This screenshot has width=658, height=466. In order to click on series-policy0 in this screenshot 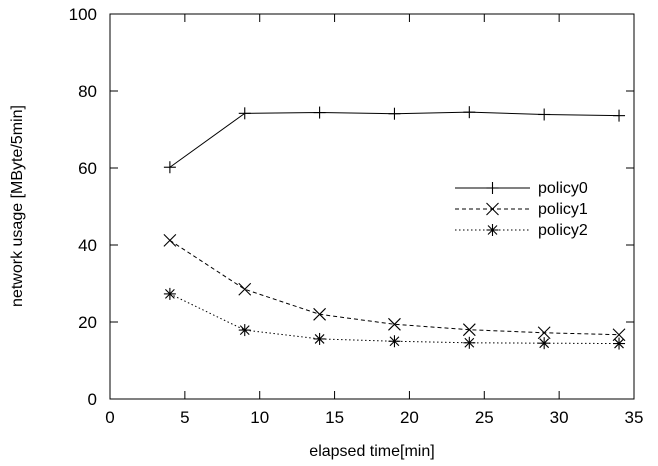, I will do `click(394, 140)`.